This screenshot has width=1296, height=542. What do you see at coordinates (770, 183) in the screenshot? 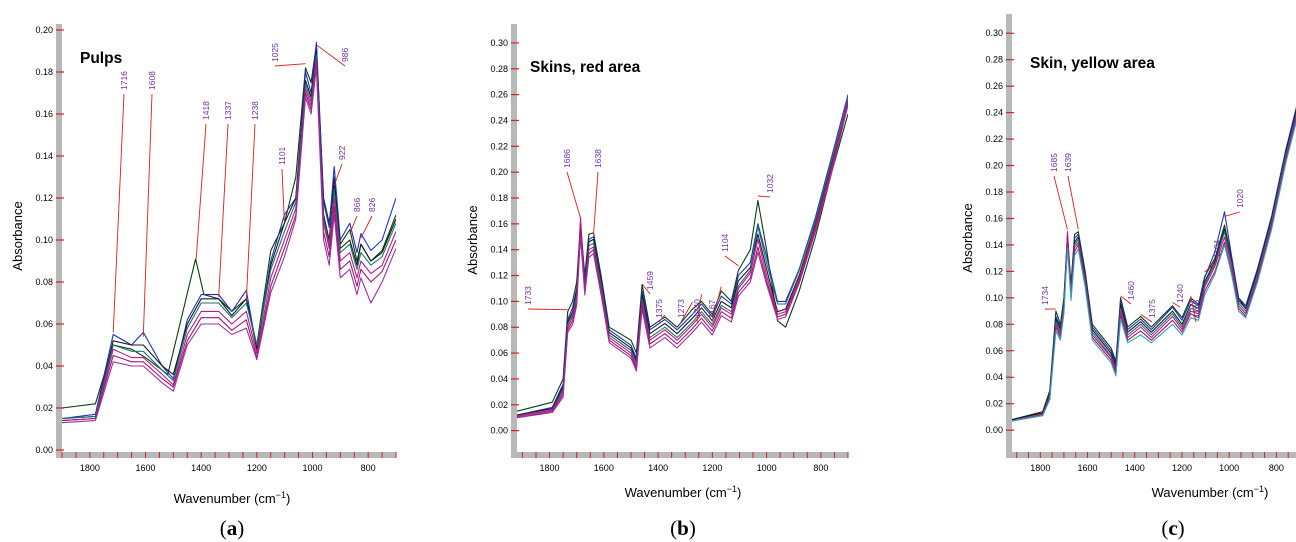
I see `peak-annotation: 1032` at bounding box center [770, 183].